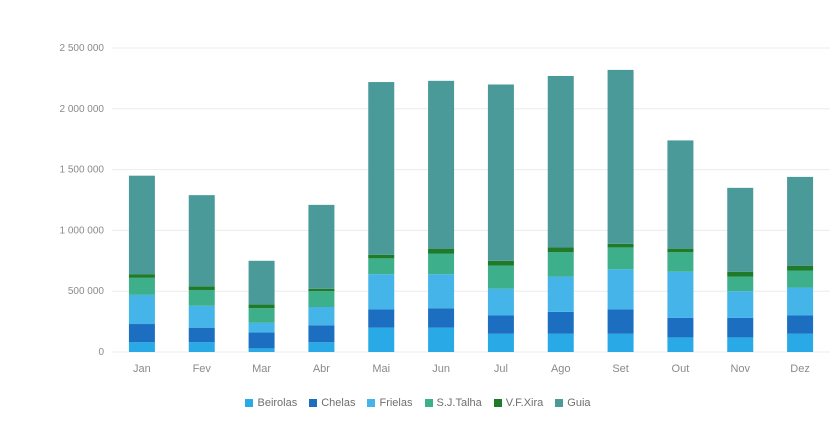 Image resolution: width=836 pixels, height=423 pixels. What do you see at coordinates (561, 369) in the screenshot?
I see `x-tick-label: Ago` at bounding box center [561, 369].